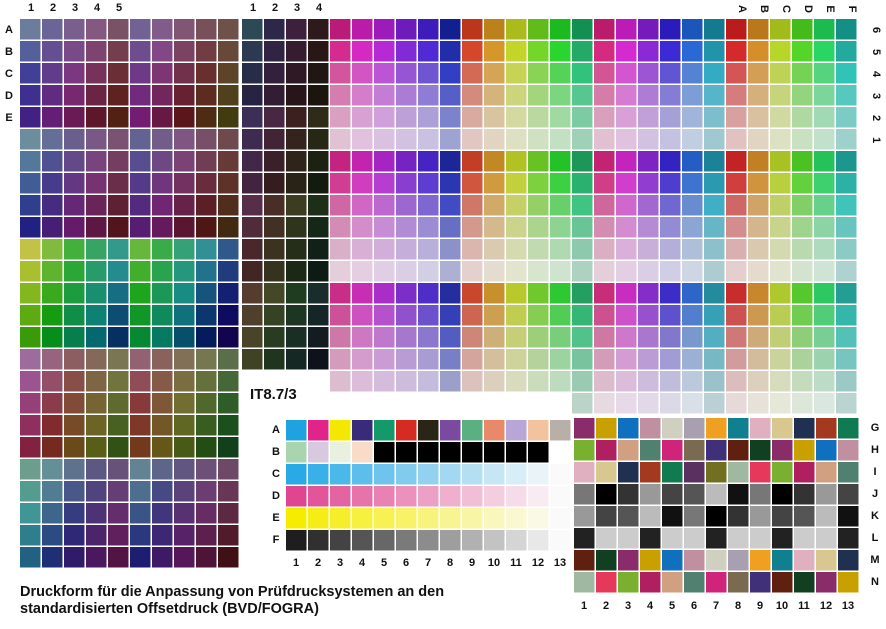 The height and width of the screenshot is (629, 886). What do you see at coordinates (273, 394) in the screenshot?
I see `target-name: IT8.7/3` at bounding box center [273, 394].